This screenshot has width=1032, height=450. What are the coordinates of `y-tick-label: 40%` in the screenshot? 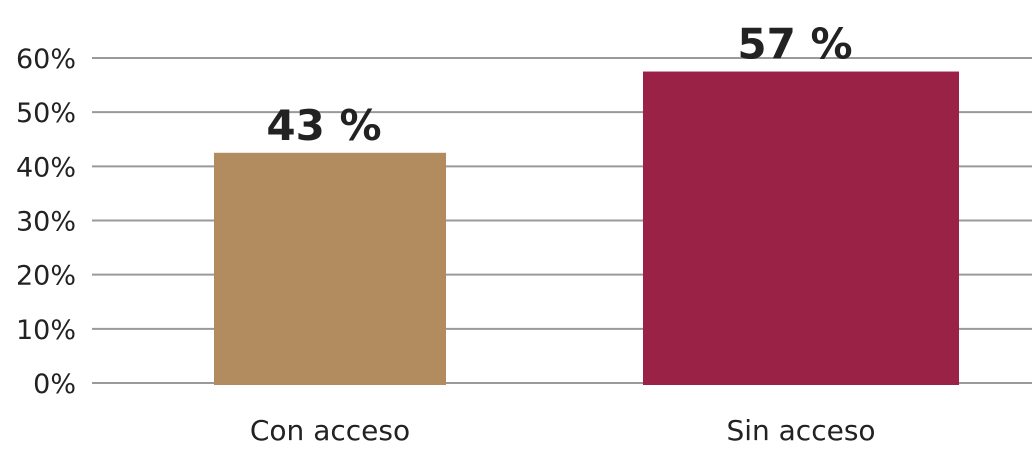 It's located at (46, 167).